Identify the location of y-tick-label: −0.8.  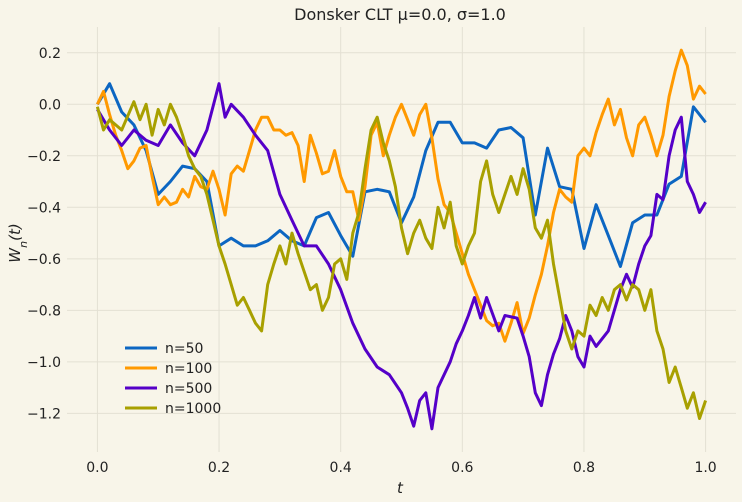
(44, 311).